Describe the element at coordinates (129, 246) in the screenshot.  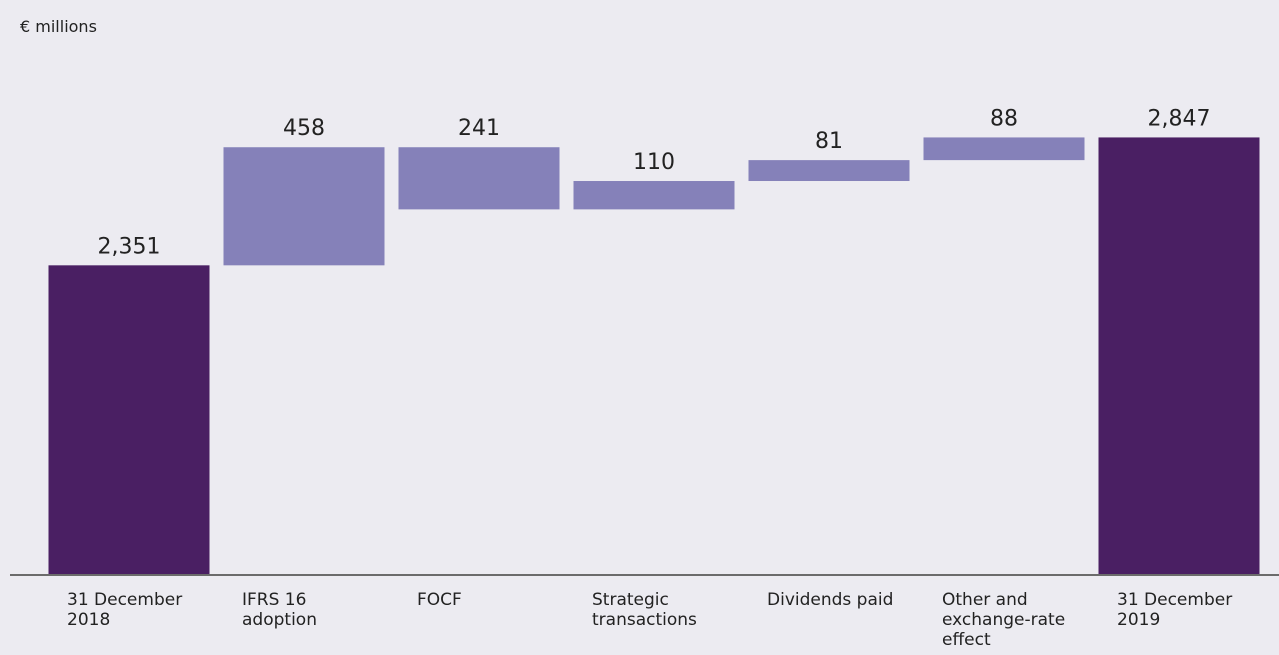
I see `data-label: 2,351` at that location.